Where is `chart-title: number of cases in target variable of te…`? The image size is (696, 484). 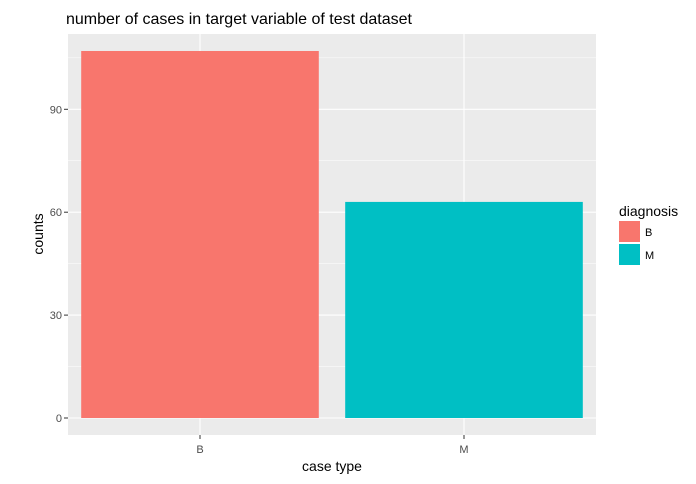
chart-title: number of cases in target variable of te… is located at coordinates (239, 19).